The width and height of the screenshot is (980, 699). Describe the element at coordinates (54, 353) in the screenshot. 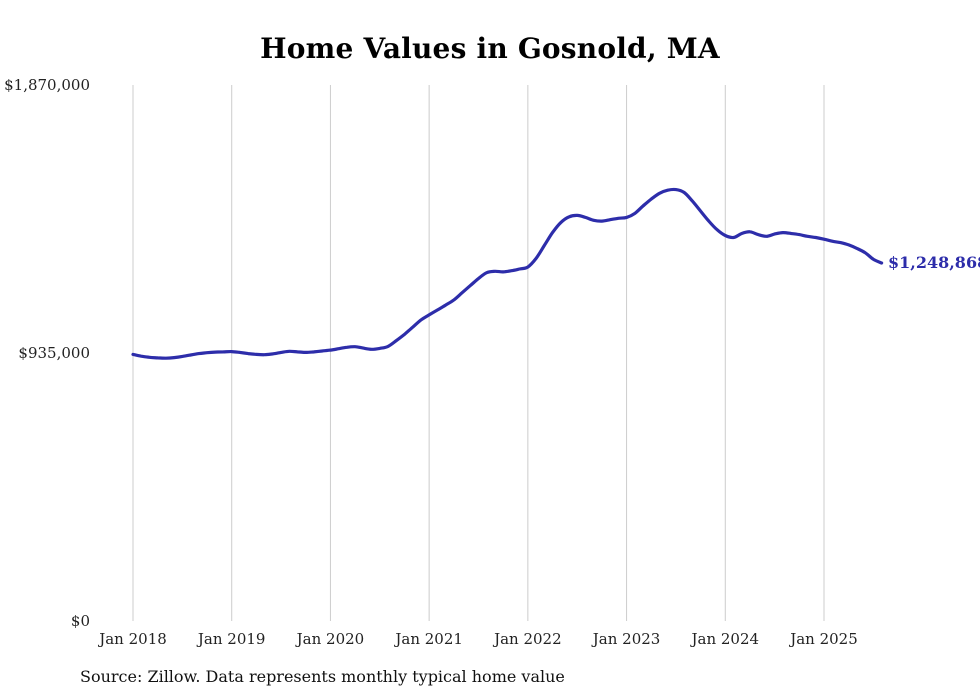

I see `y-tick-label: $935,000` at that location.